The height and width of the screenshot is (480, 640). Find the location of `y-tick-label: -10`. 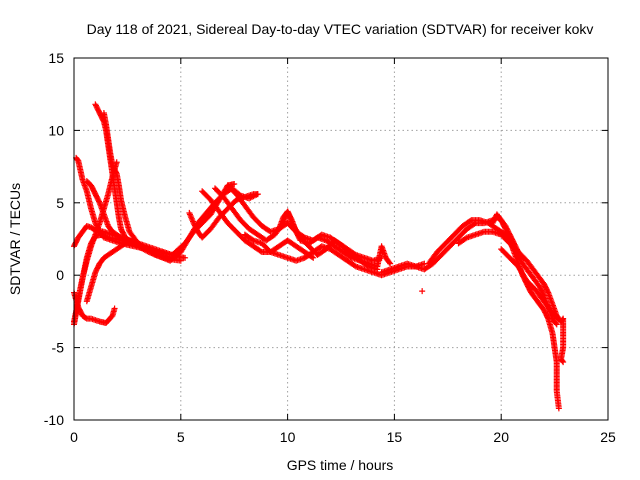

y-tick-label: -10 is located at coordinates (54, 420).